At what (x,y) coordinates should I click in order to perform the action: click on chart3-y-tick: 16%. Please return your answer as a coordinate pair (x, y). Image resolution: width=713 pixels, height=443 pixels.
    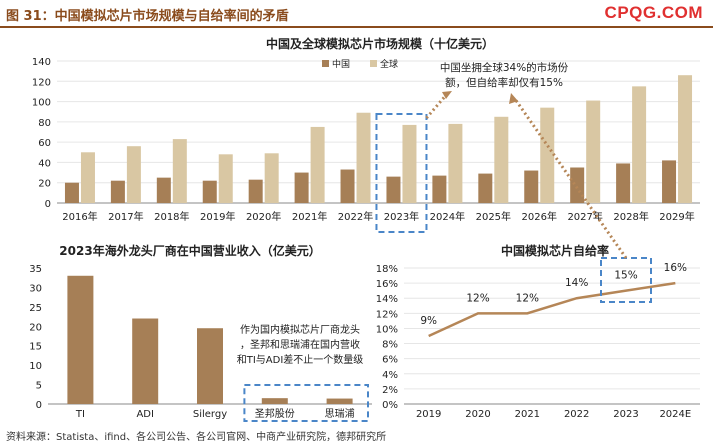
    Looking at the image, I should click on (387, 284).